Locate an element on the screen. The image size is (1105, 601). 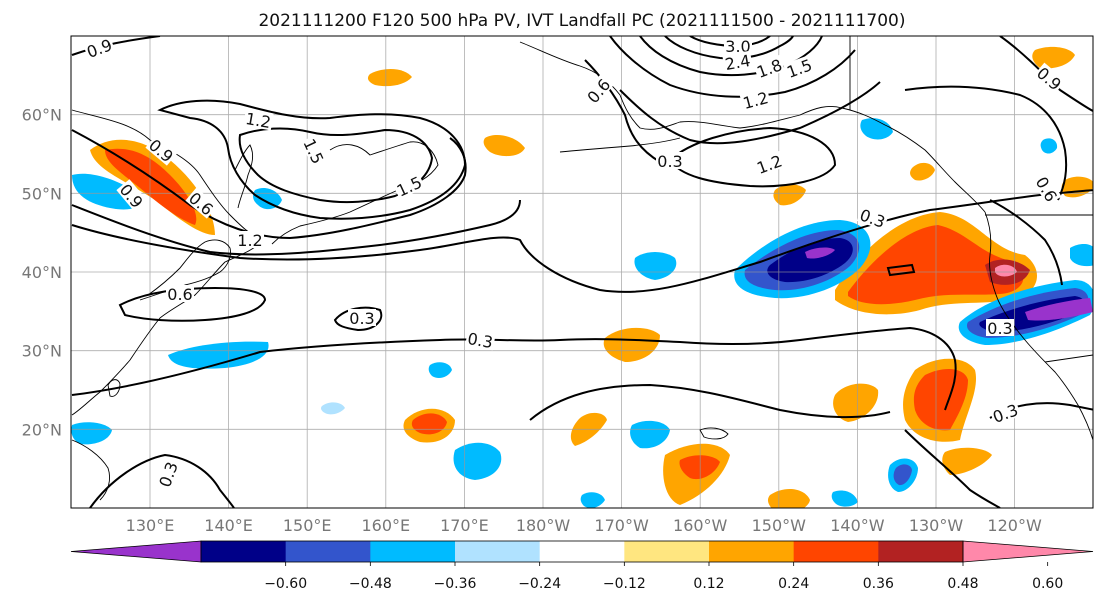
contour-label: 2.4 is located at coordinates (738, 62).